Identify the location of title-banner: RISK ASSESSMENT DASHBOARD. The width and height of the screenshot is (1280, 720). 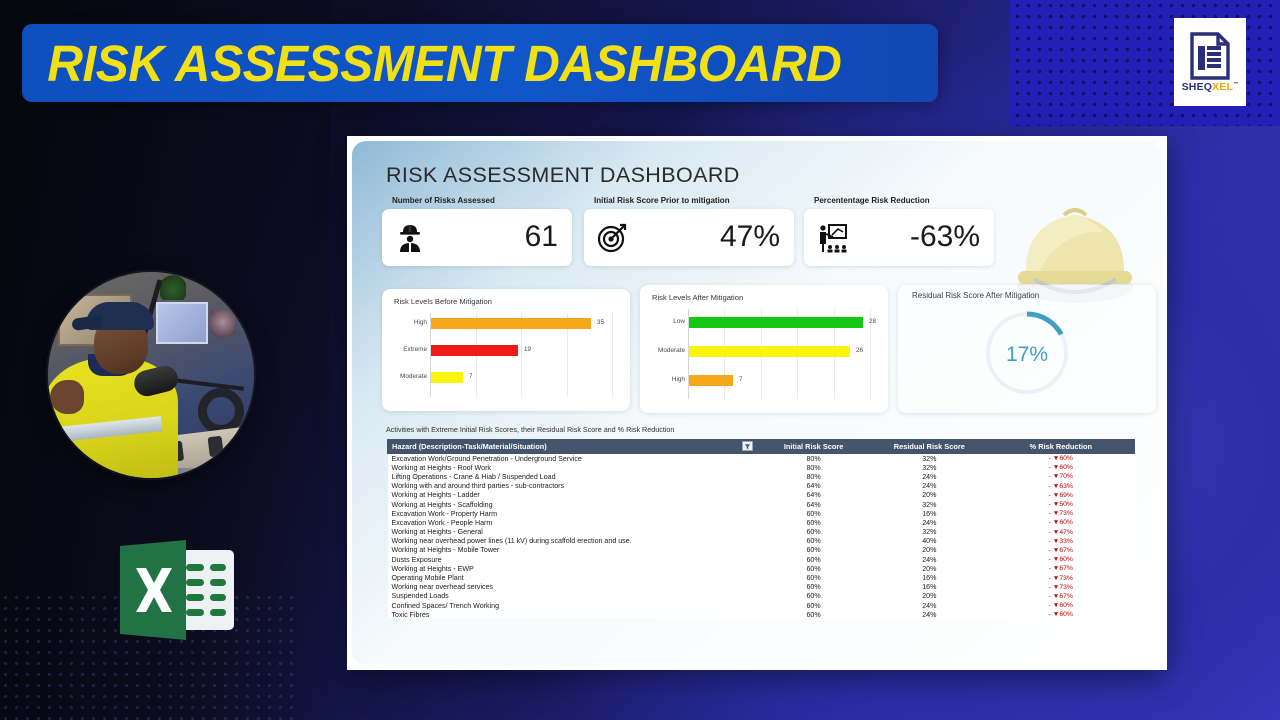
(480, 63).